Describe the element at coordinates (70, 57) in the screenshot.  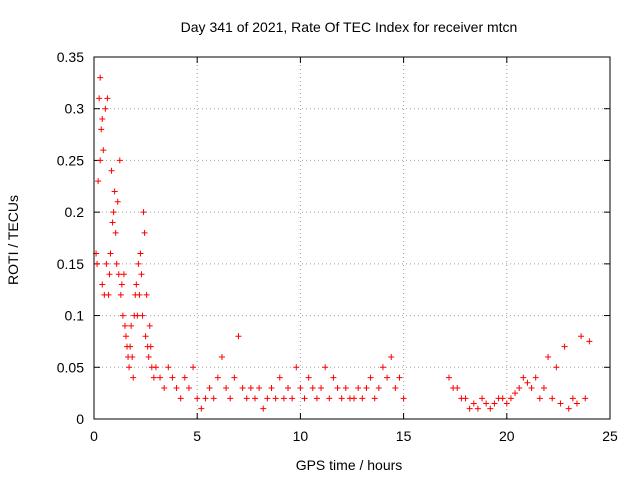
I see `y-tick-label: 0.35` at that location.